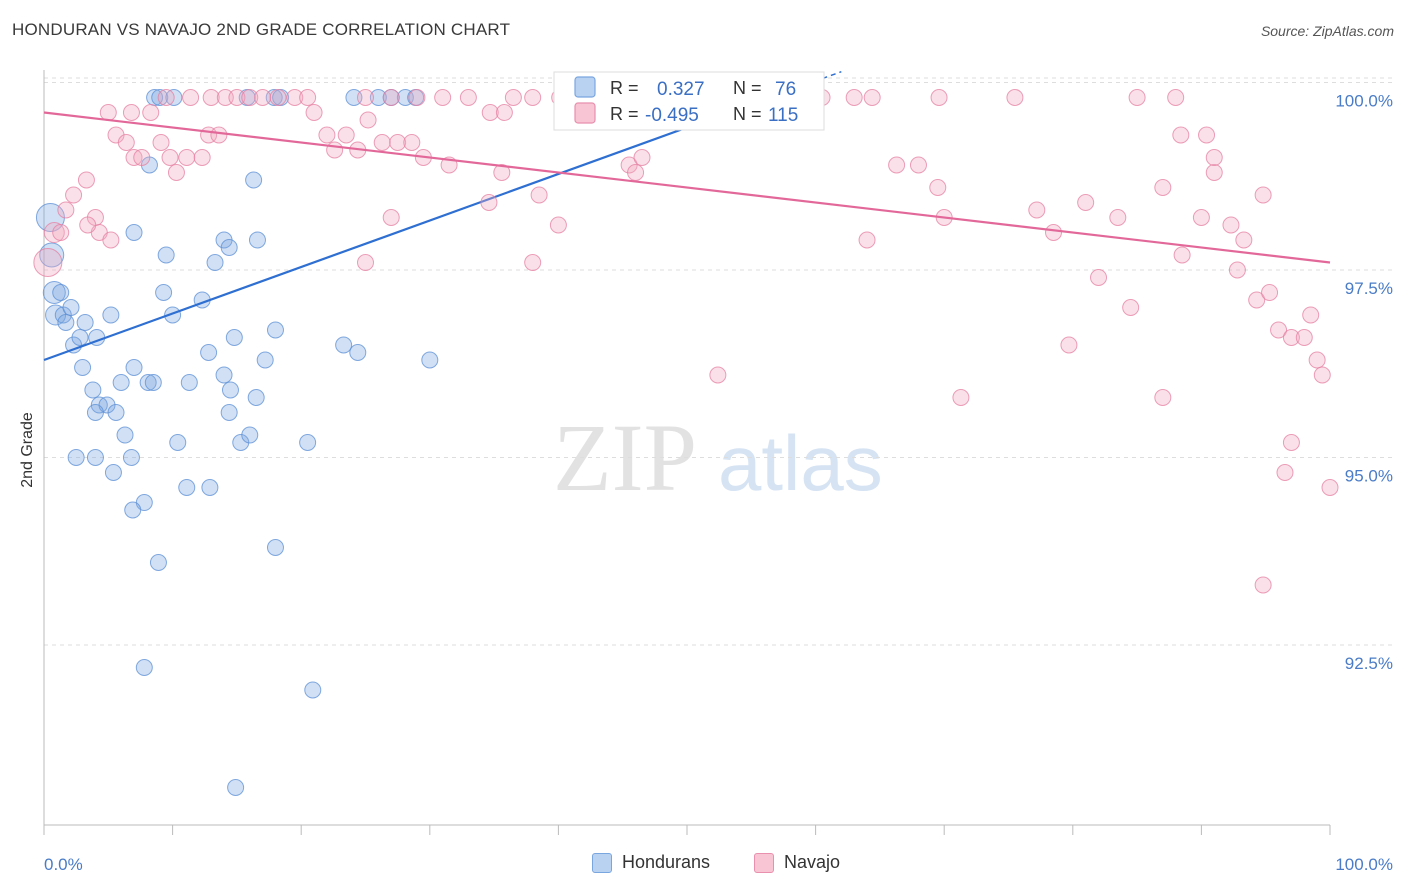 Image resolution: width=1406 pixels, height=892 pixels. What do you see at coordinates (718, 457) in the screenshot?
I see `watermark: ZIP atlas` at bounding box center [718, 457].